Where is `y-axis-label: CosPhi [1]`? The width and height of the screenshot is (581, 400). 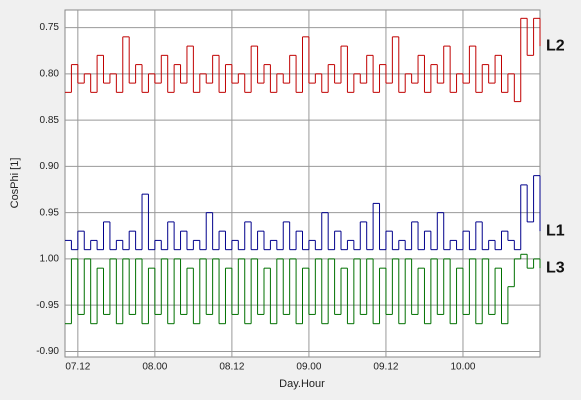
y-axis-label: CosPhi [1] is located at coordinates (15, 183).